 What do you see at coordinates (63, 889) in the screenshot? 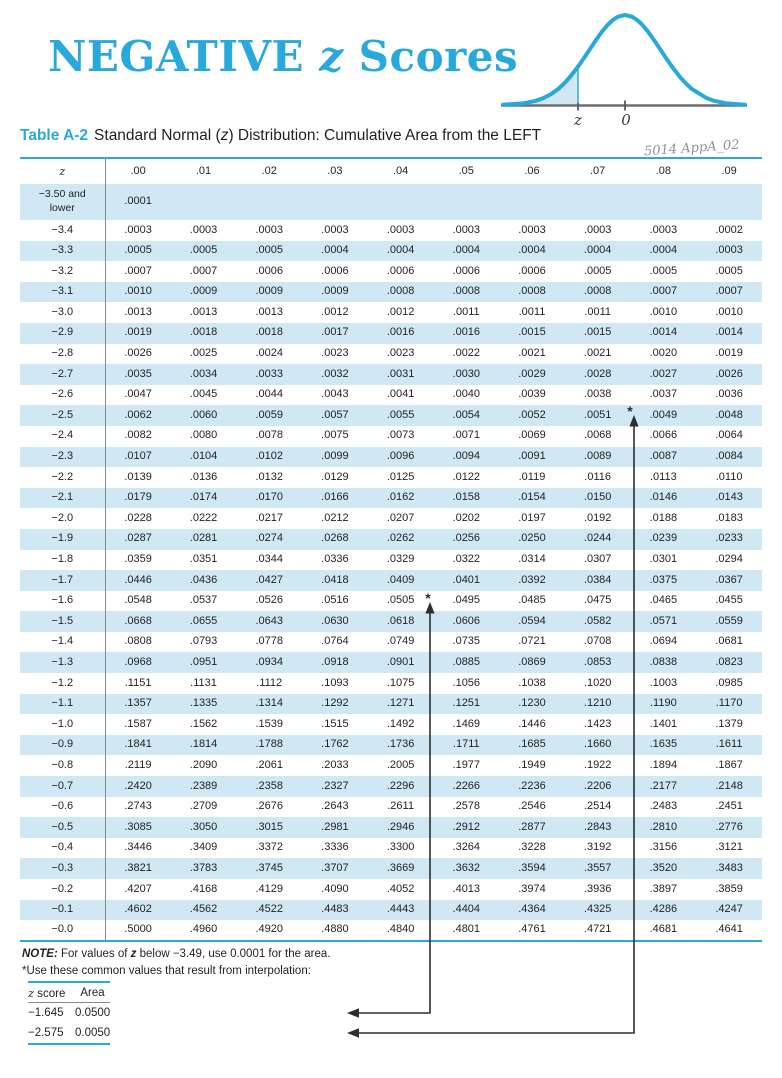
I see `z-value: −0.2` at bounding box center [63, 889].